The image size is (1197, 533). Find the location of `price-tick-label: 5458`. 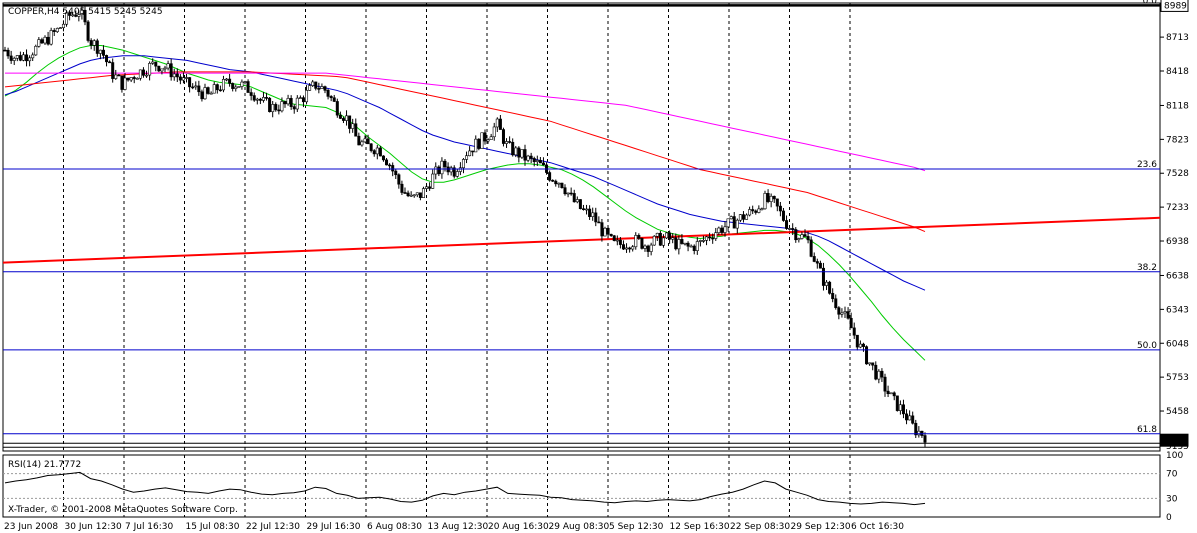

price-tick-label: 5458 is located at coordinates (1177, 412).